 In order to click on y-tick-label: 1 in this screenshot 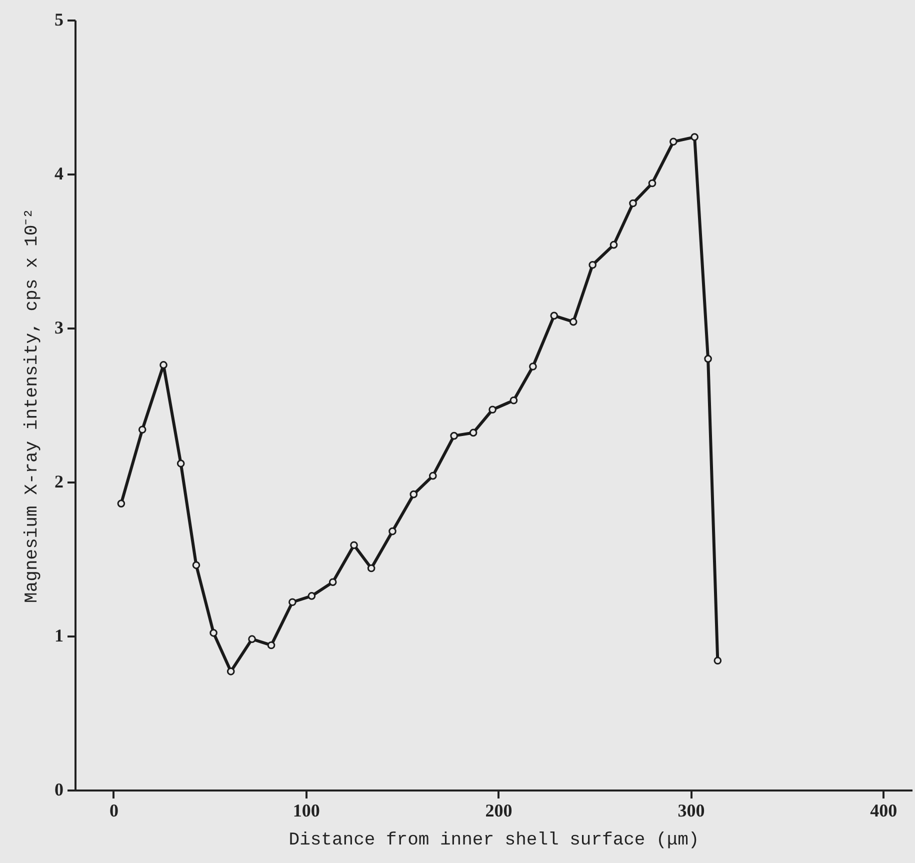, I will do `click(59, 636)`.